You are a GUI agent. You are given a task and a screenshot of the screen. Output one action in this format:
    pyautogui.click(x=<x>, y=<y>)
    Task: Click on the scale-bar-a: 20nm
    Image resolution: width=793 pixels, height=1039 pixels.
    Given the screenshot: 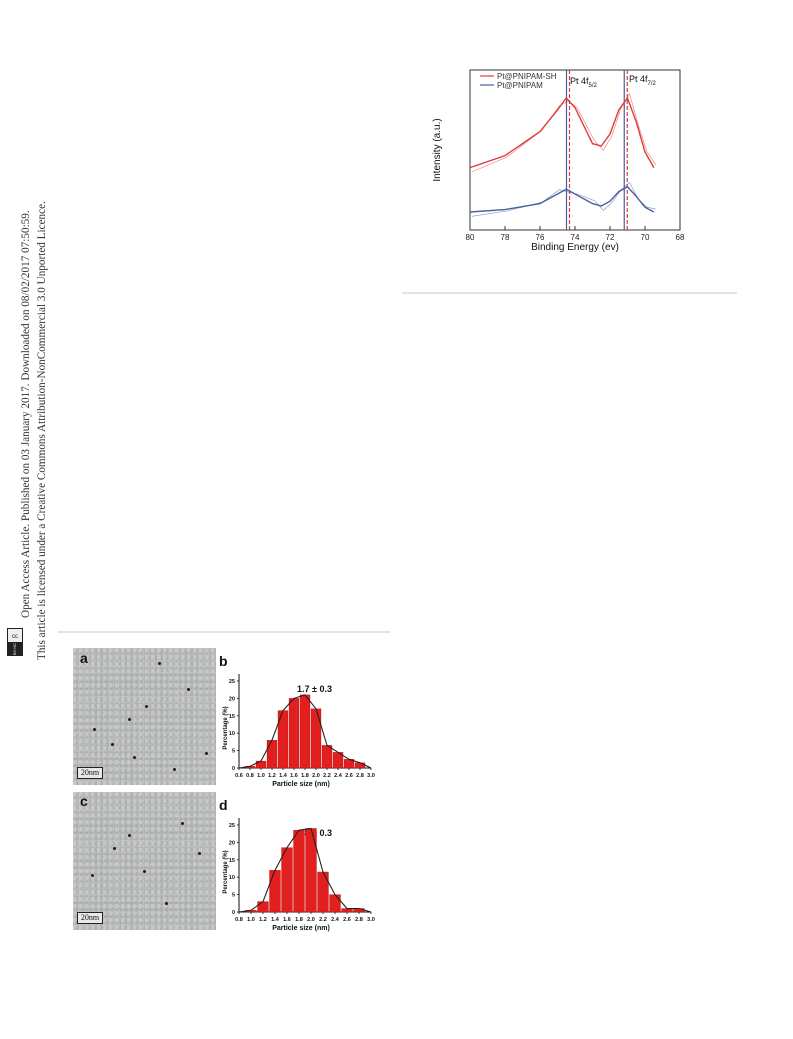 What is the action you would take?
    pyautogui.click(x=90, y=773)
    